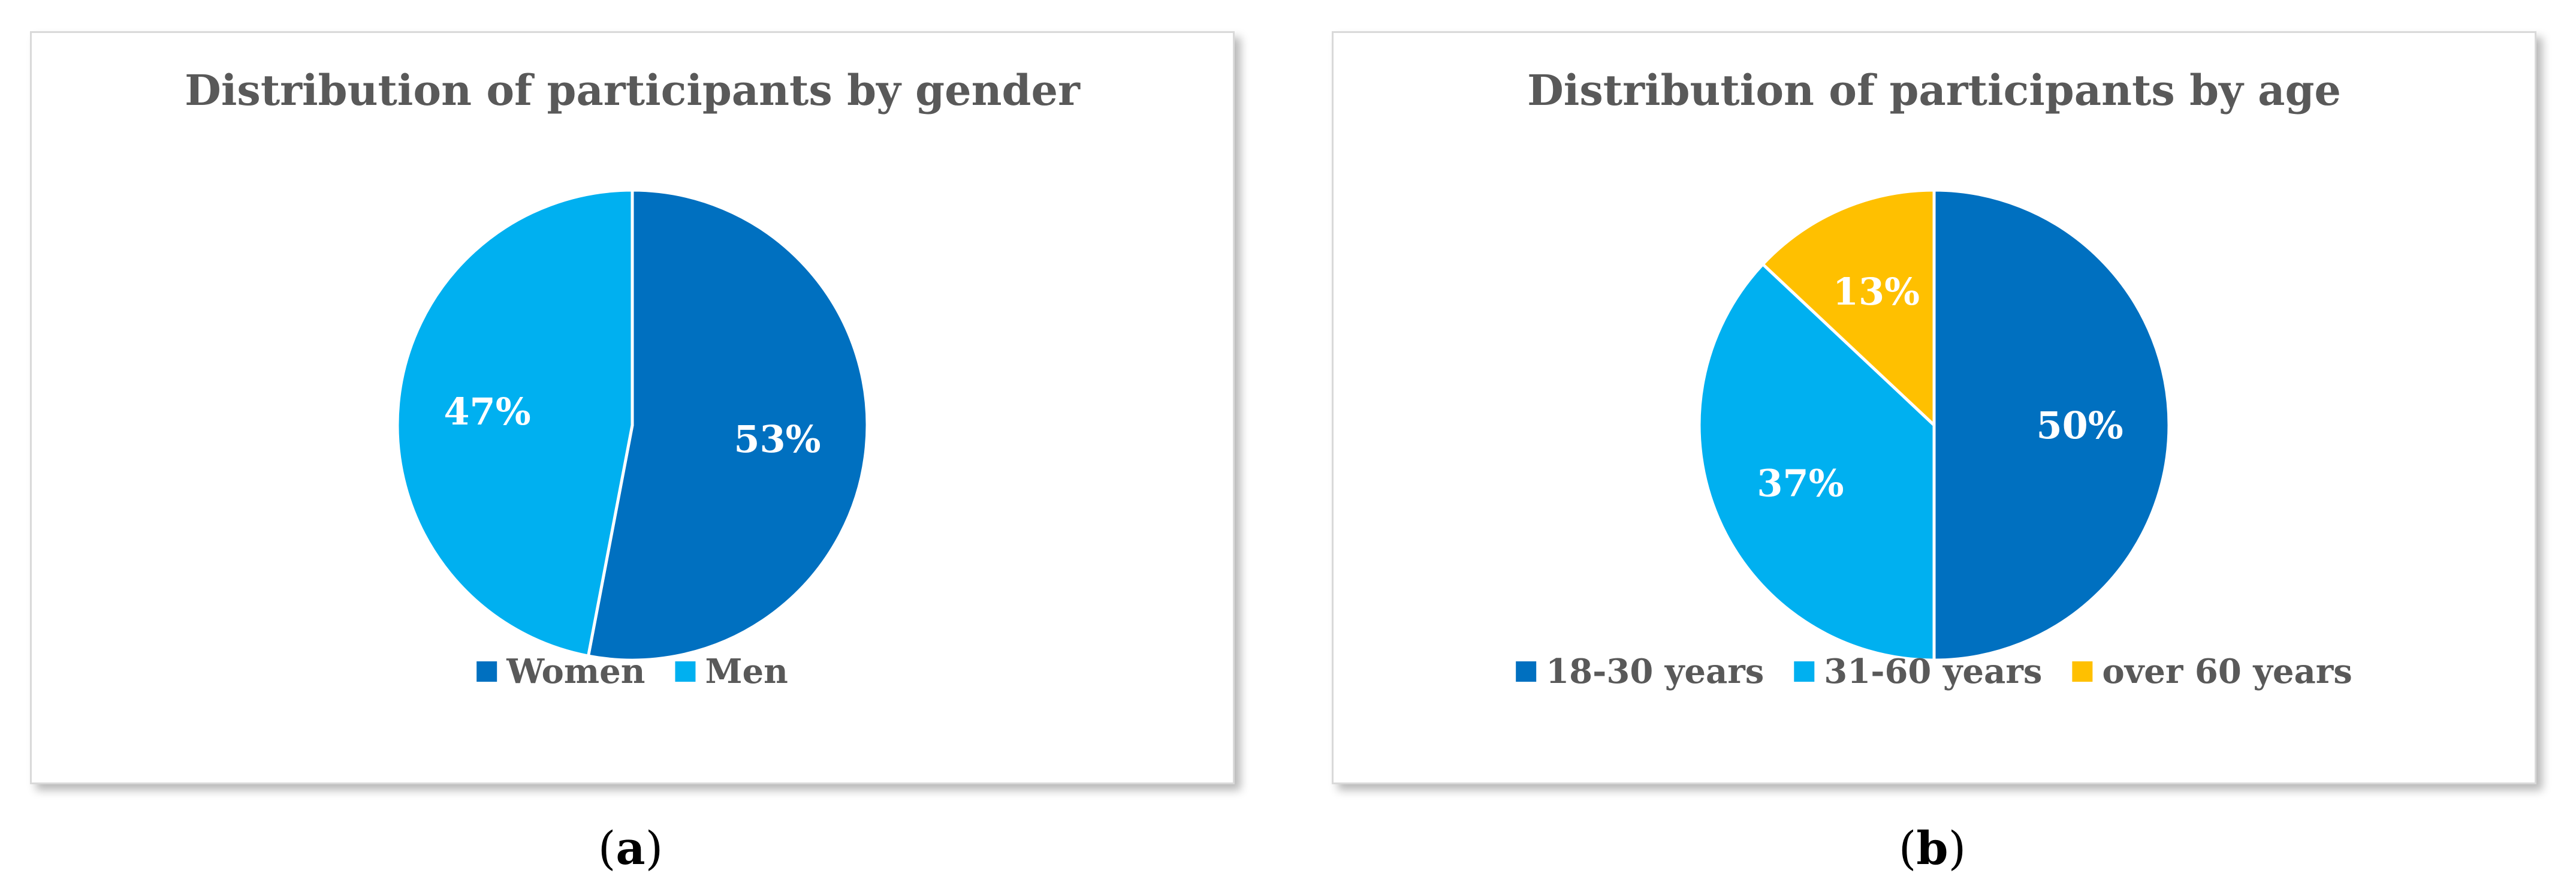  Describe the element at coordinates (747, 671) in the screenshot. I see `legend-label: Men` at that location.